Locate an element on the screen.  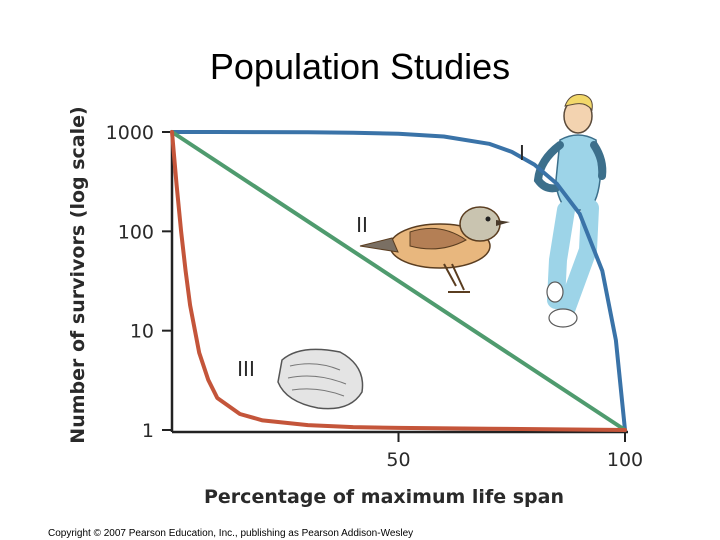
oyster-illustration is located at coordinates (320, 379).